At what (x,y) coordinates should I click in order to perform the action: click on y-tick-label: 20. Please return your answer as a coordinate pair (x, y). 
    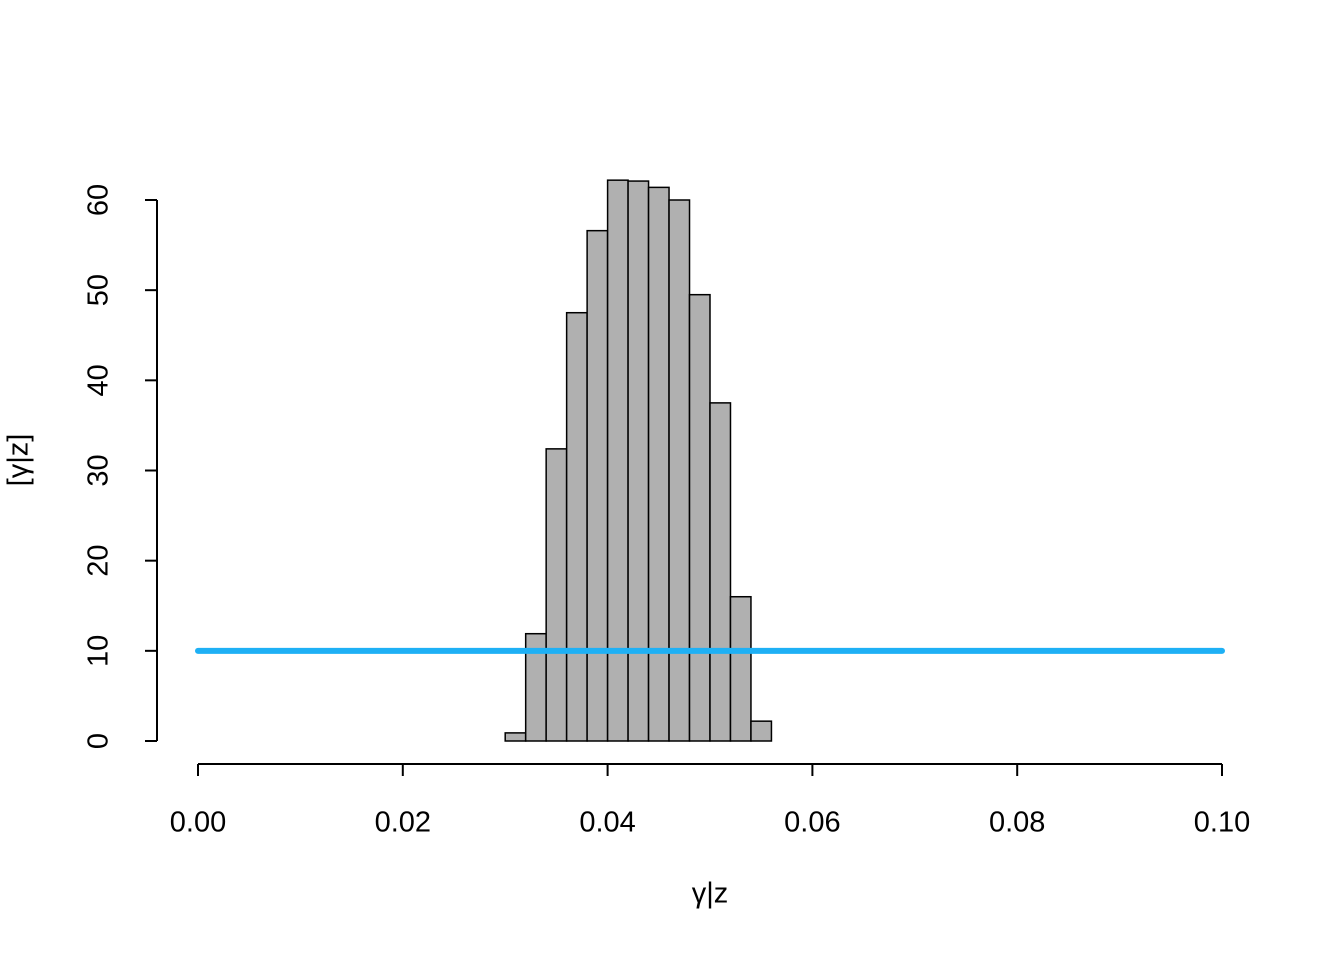
    Looking at the image, I should click on (99, 561).